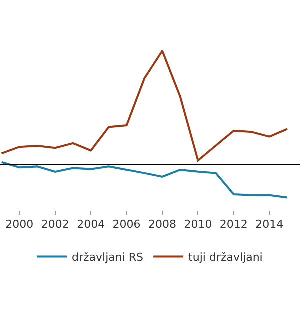  I want to click on x-tick-label: 2008, so click(162, 225).